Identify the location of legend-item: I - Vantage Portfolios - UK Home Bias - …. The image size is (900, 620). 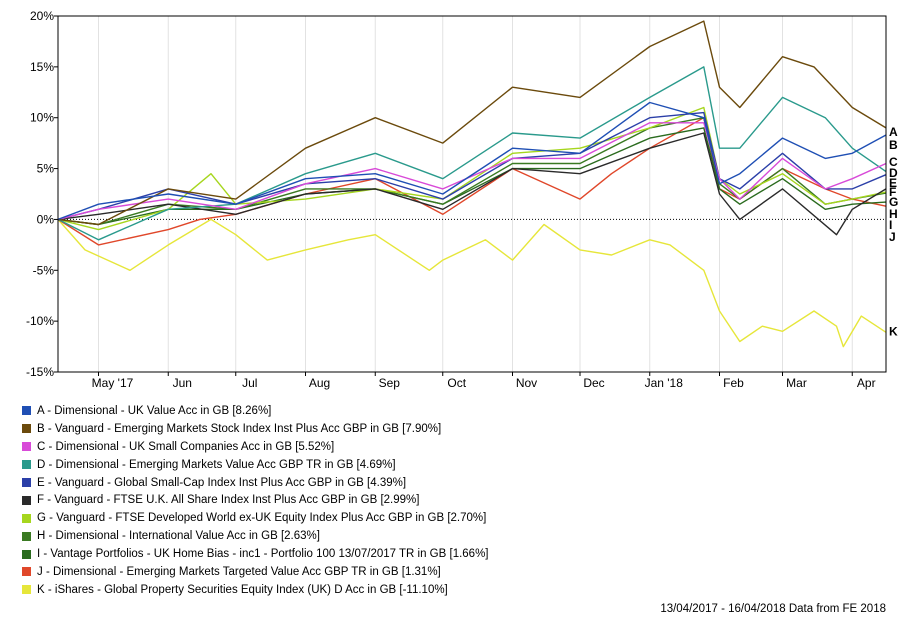
(372, 554).